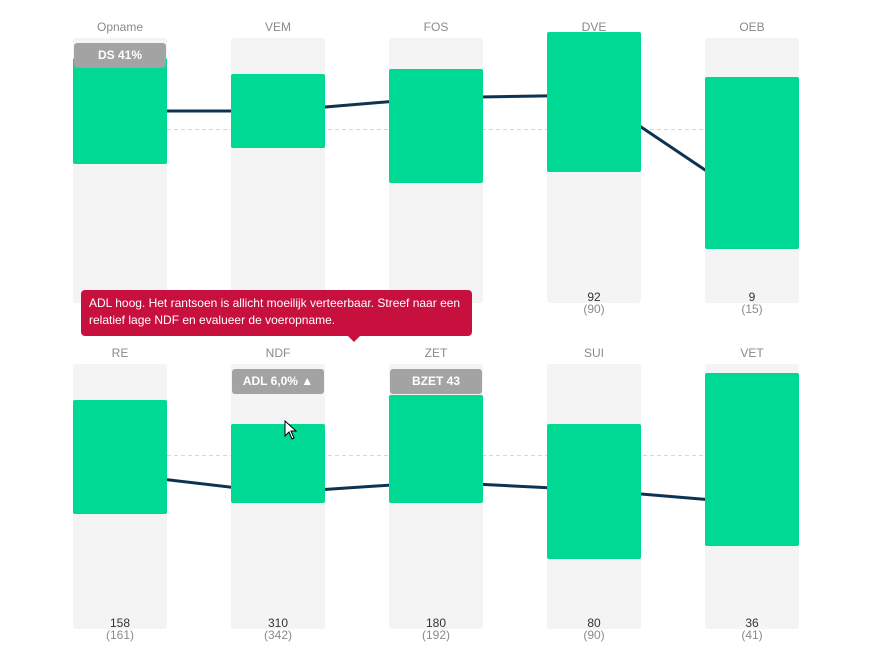 The image size is (873, 655). I want to click on reference-value-dve: (90), so click(594, 309).